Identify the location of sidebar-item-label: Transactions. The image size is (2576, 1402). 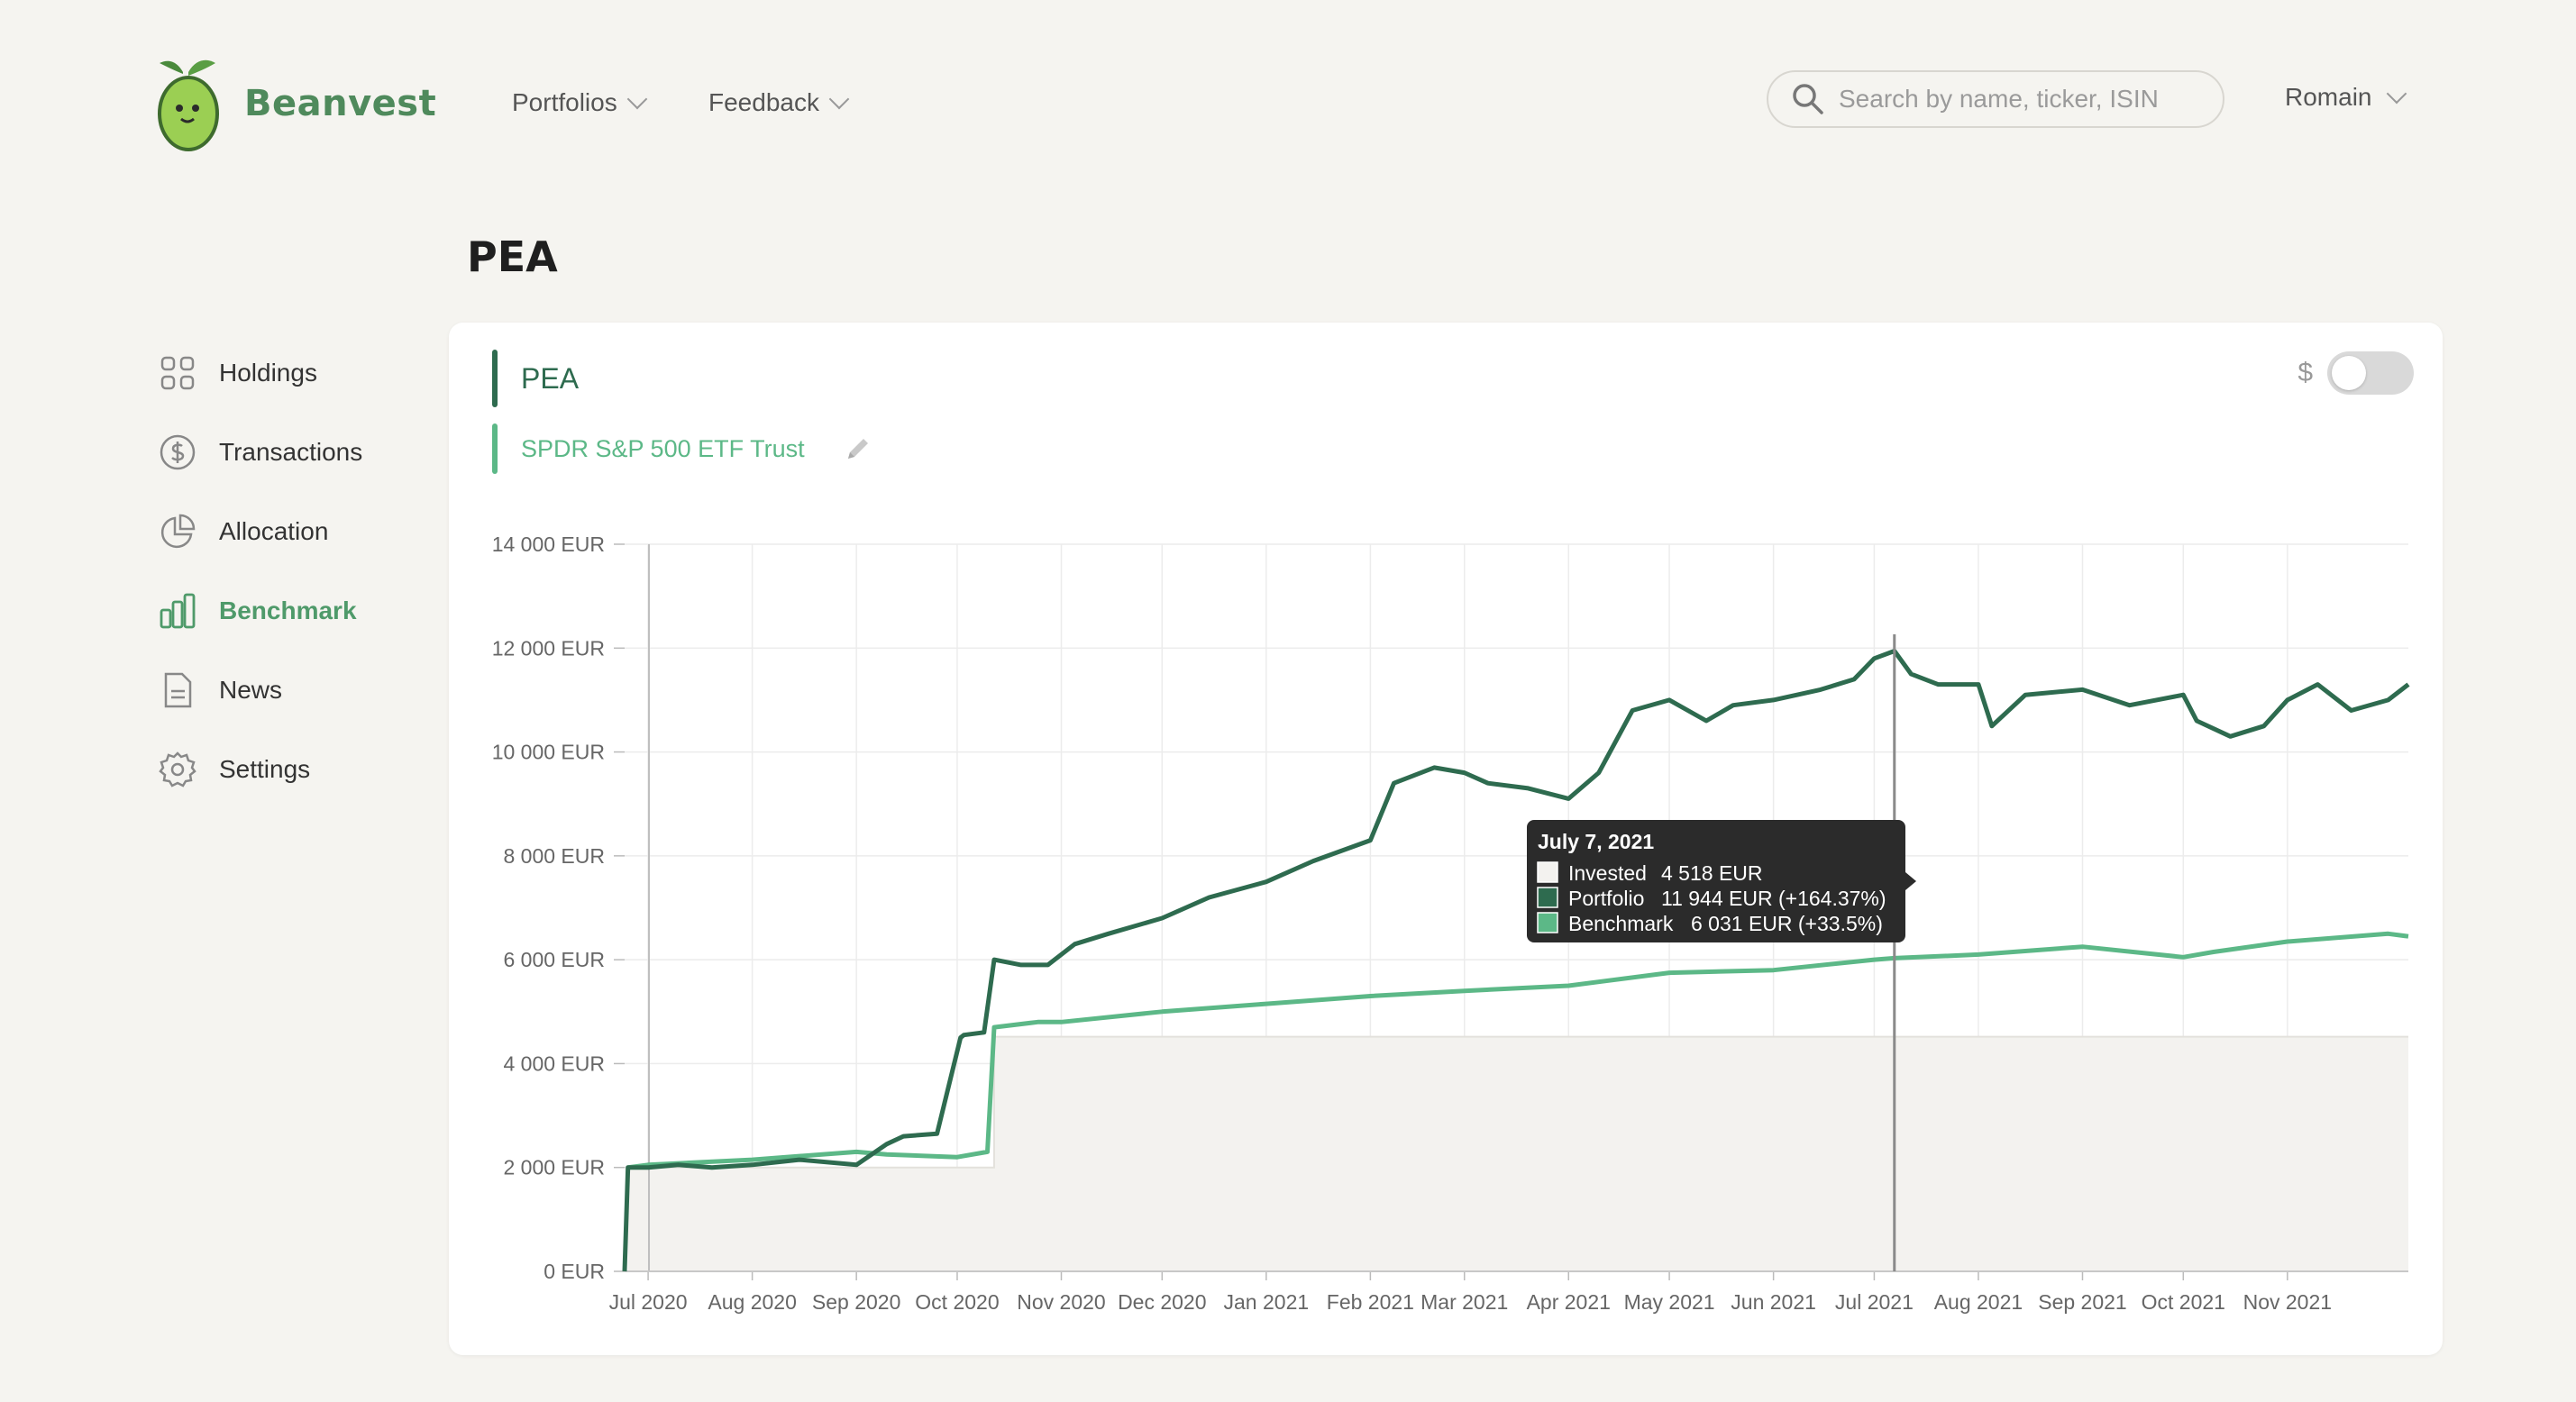
(291, 452).